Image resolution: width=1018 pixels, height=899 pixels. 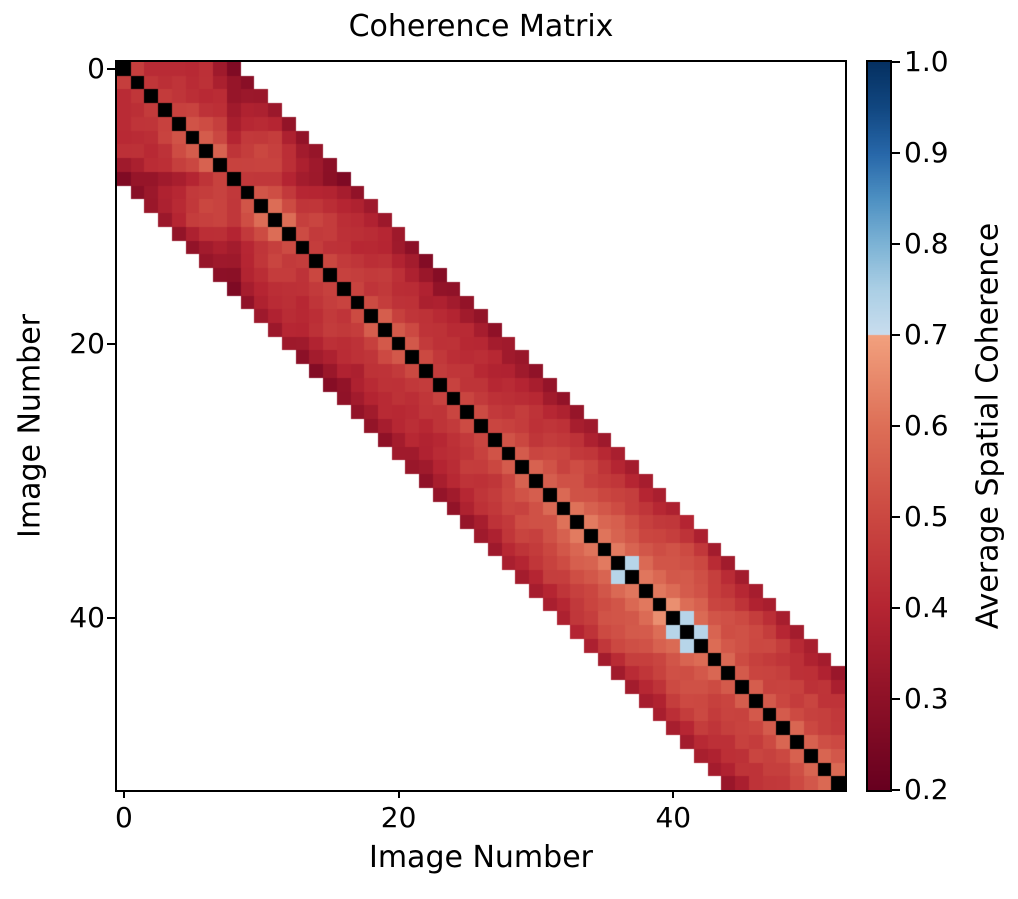 I want to click on colorbar-canvas, so click(x=879, y=426).